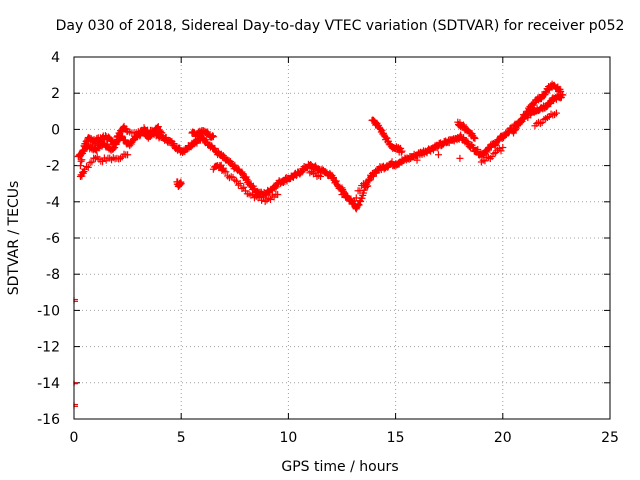 This screenshot has width=640, height=480. What do you see at coordinates (74, 438) in the screenshot?
I see `x-tick-label: 0` at bounding box center [74, 438].